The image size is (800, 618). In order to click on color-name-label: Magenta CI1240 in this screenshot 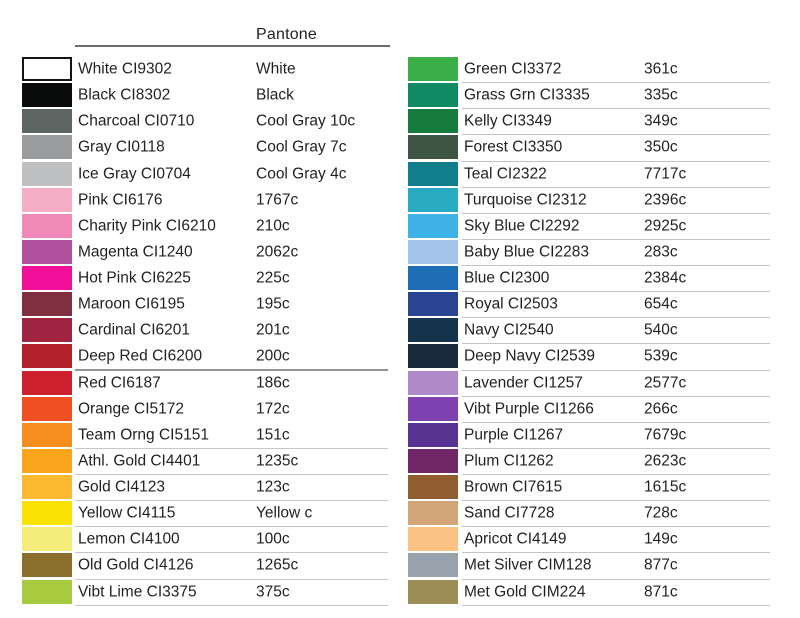, I will do `click(135, 252)`.